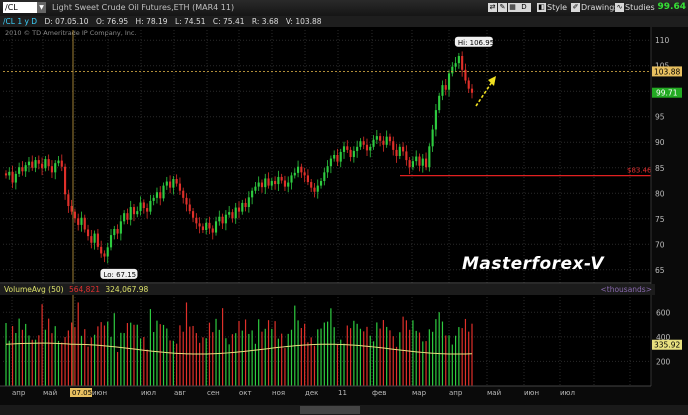 Image resolution: width=688 pixels, height=415 pixels. I want to click on studies-icon: ∿, so click(619, 7).